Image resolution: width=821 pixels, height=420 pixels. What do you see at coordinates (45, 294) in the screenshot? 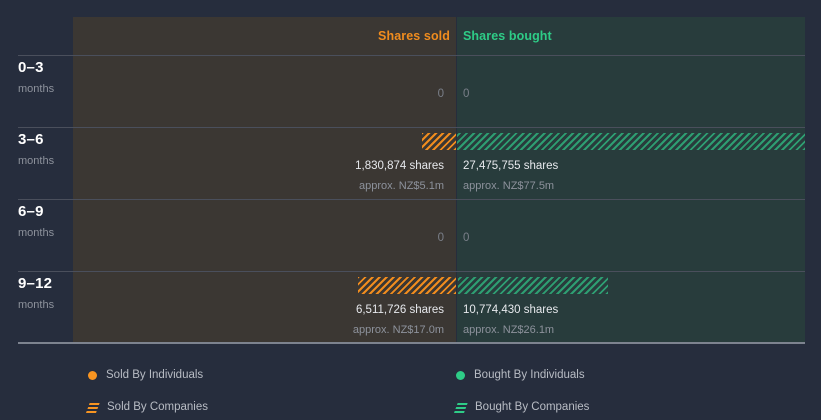
I see `row-label-9-12-months: 9–12 months` at bounding box center [45, 294].